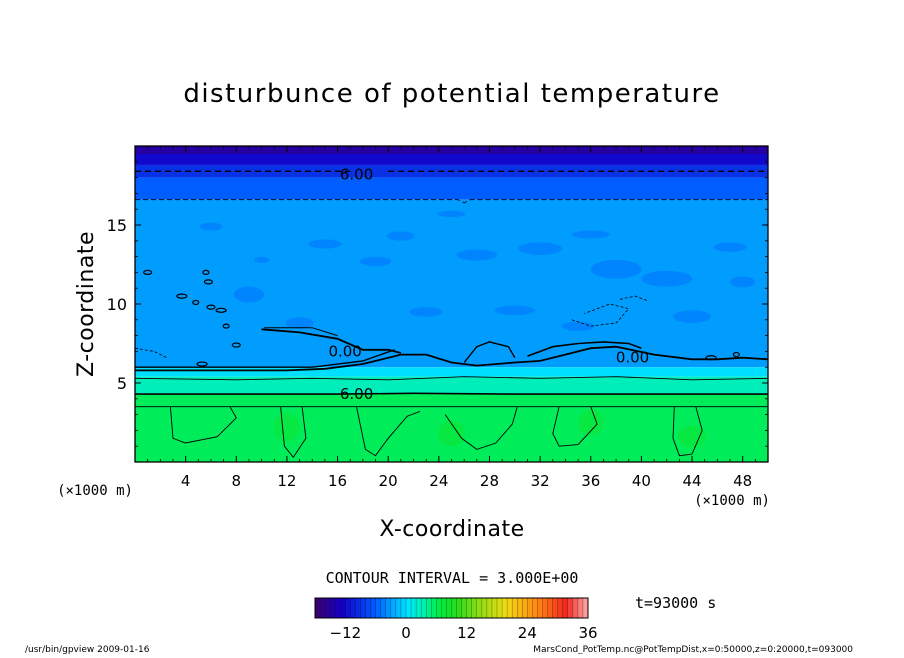 Image resolution: width=904 pixels, height=658 pixels. Describe the element at coordinates (86, 304) in the screenshot. I see `z-axis-title: Z-coordinate` at that location.